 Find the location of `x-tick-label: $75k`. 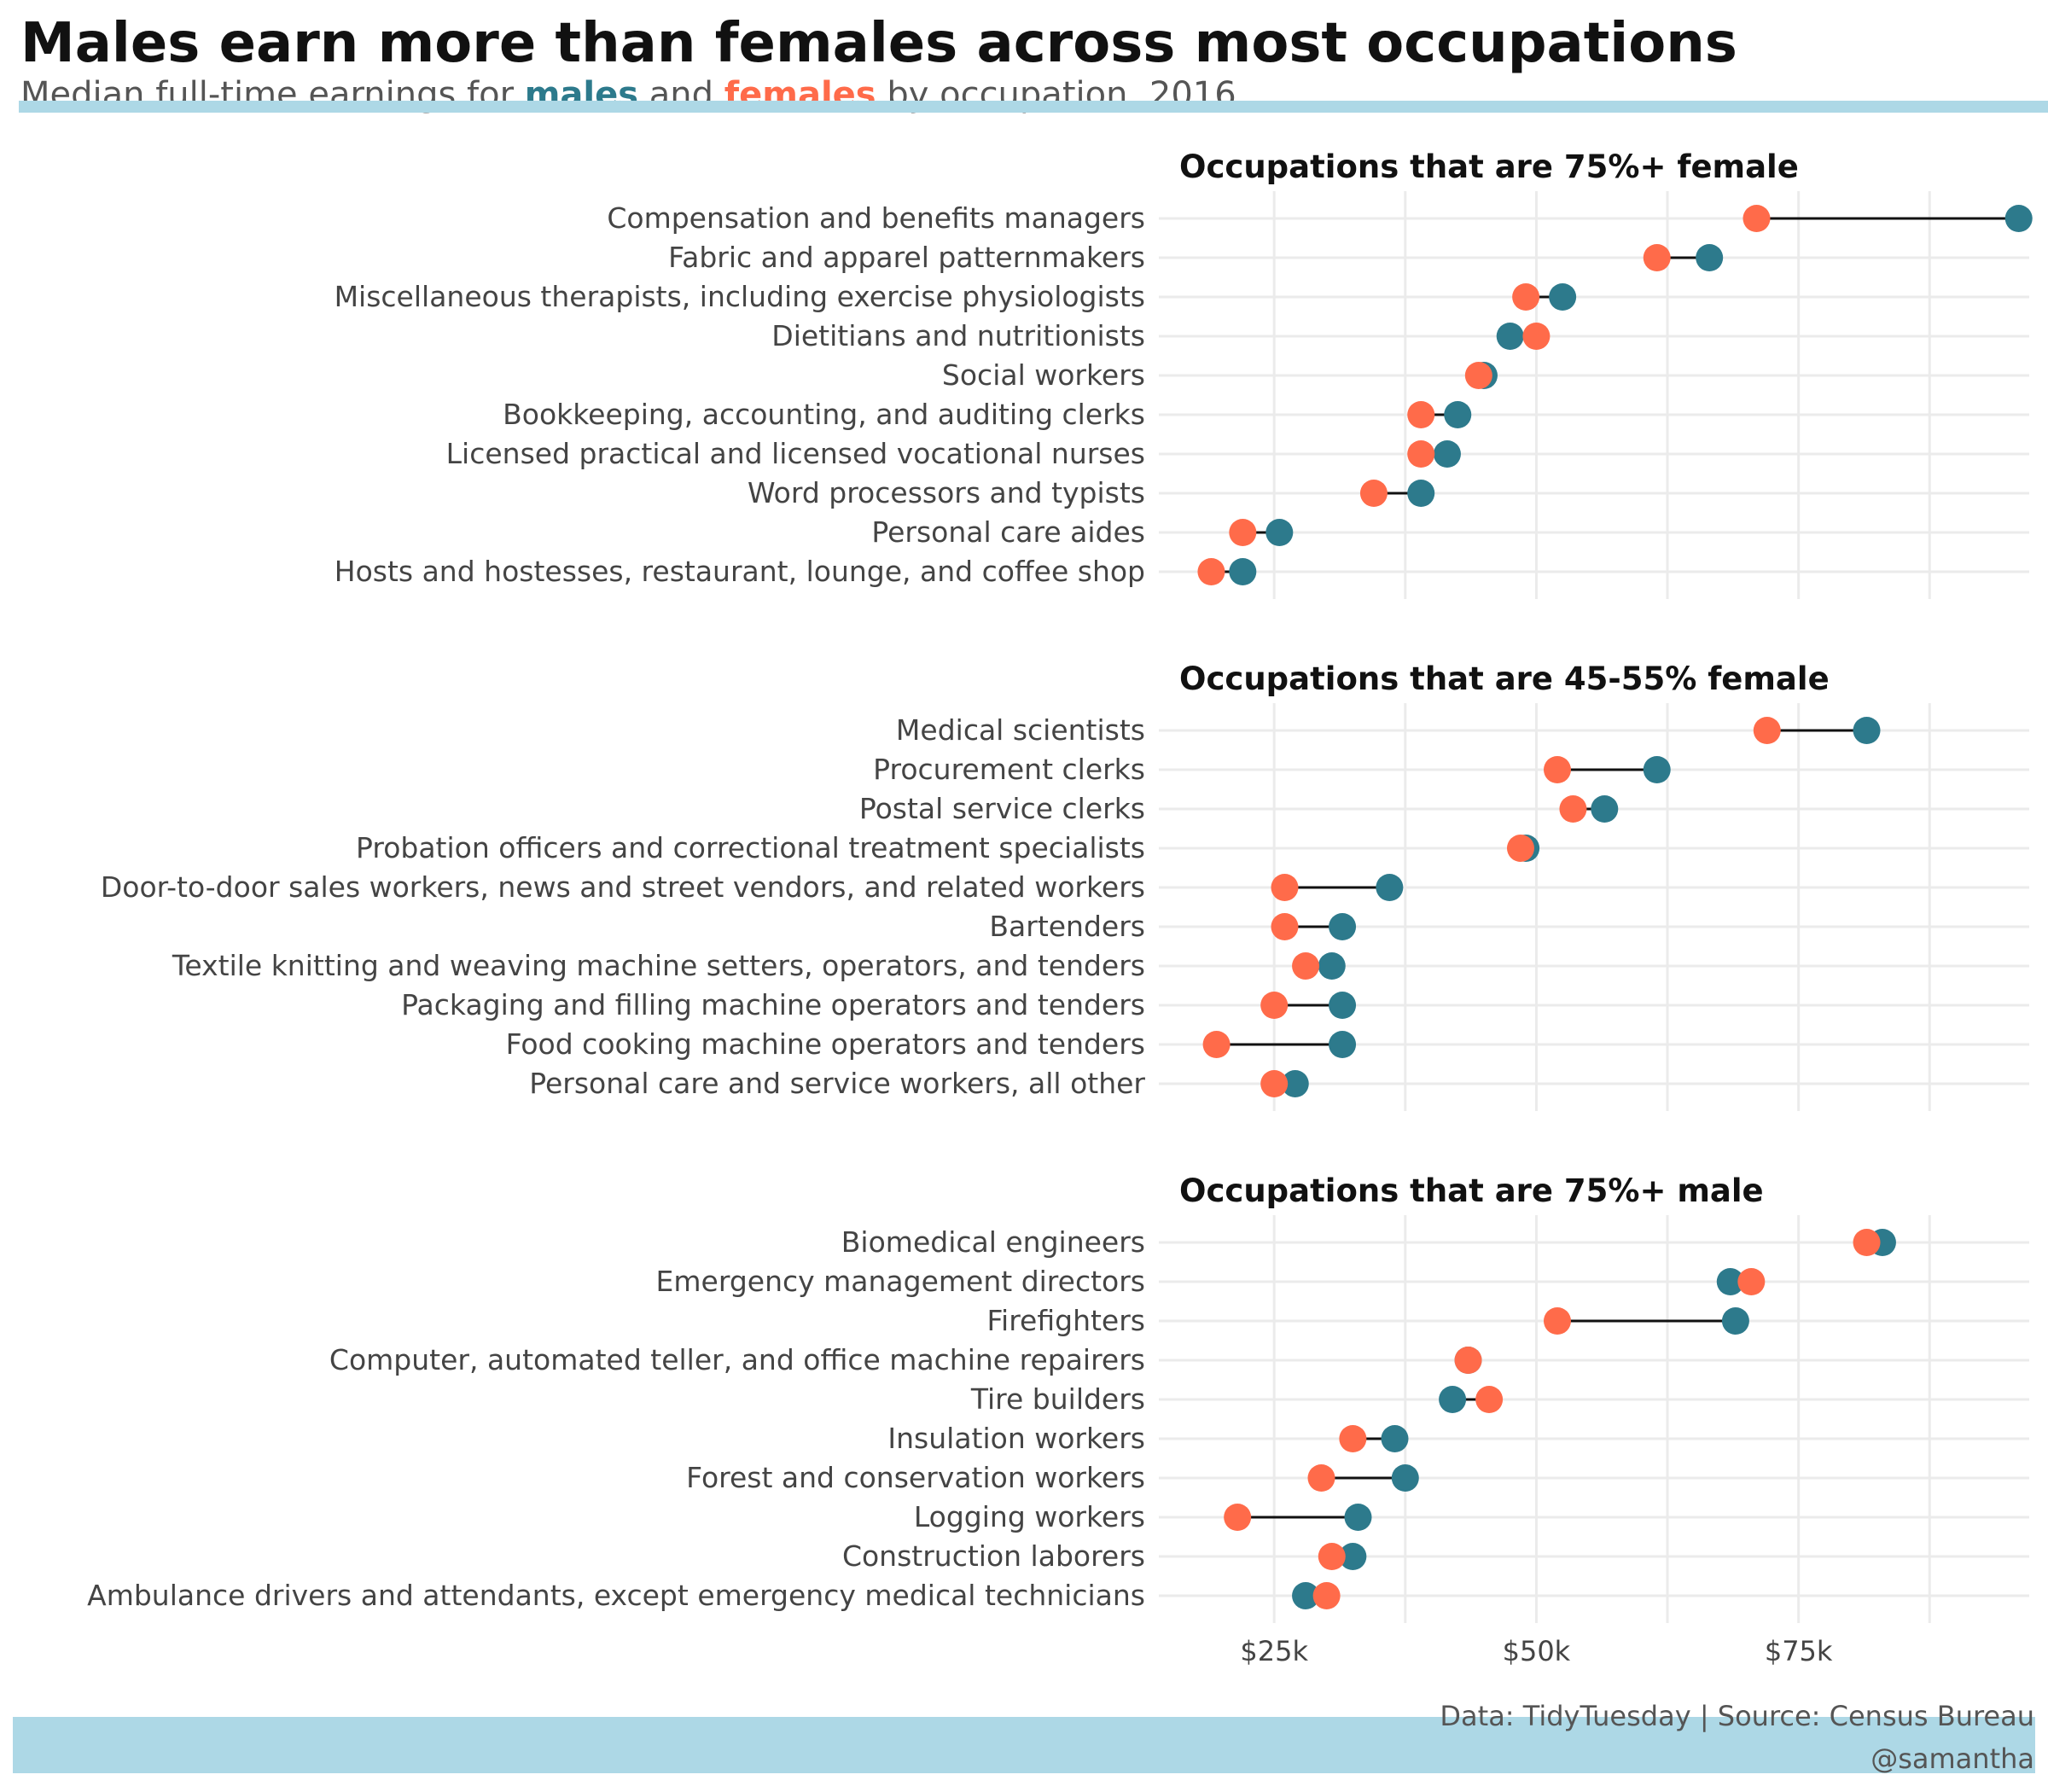

x-tick-label: $75k is located at coordinates (1799, 1651).